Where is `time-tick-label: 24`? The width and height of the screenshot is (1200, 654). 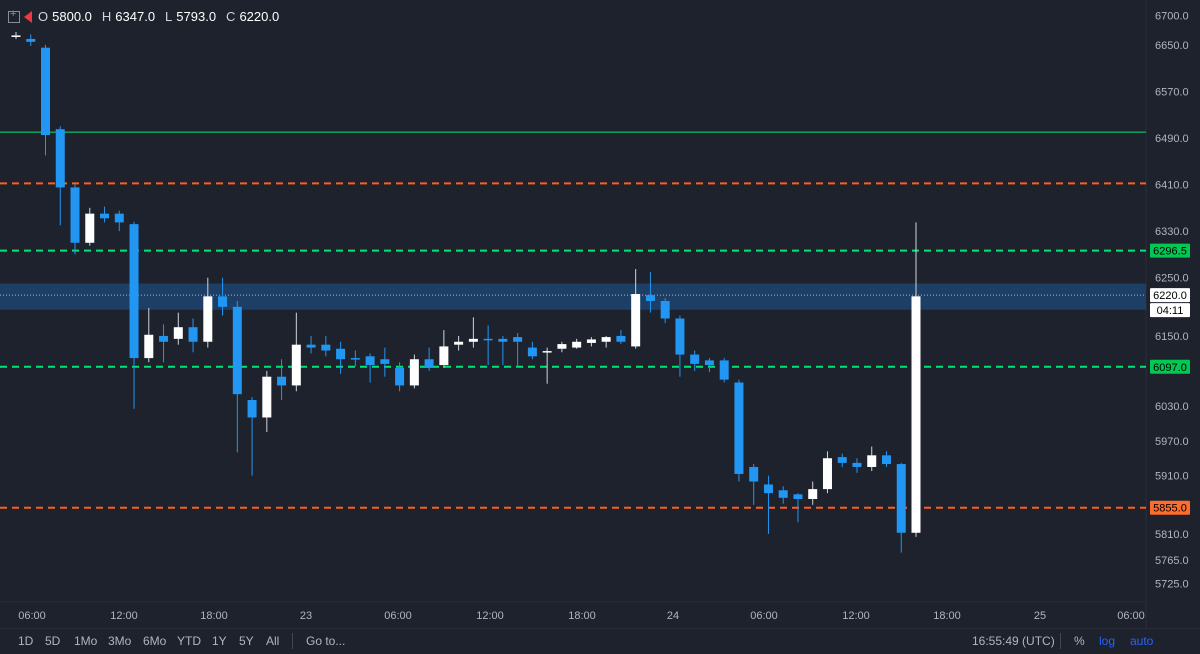 time-tick-label: 24 is located at coordinates (673, 616).